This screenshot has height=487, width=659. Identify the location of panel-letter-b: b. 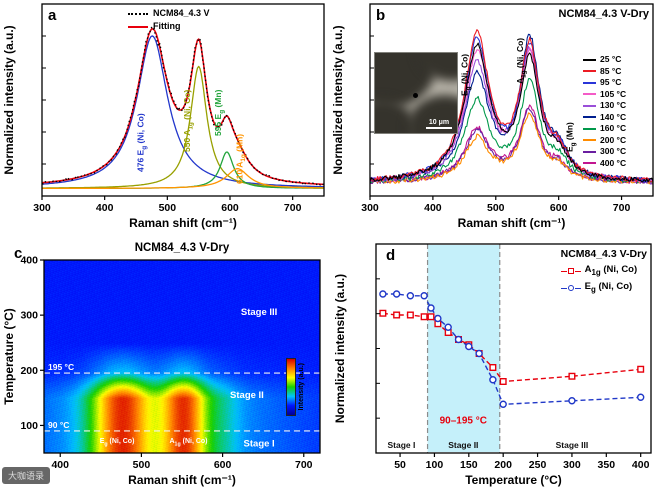
(381, 15).